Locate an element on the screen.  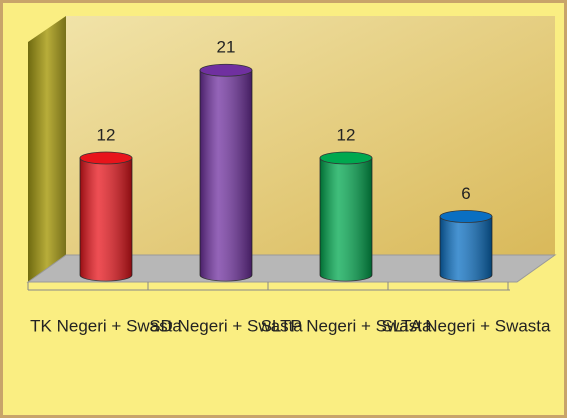
value-label: 21 is located at coordinates (226, 47).